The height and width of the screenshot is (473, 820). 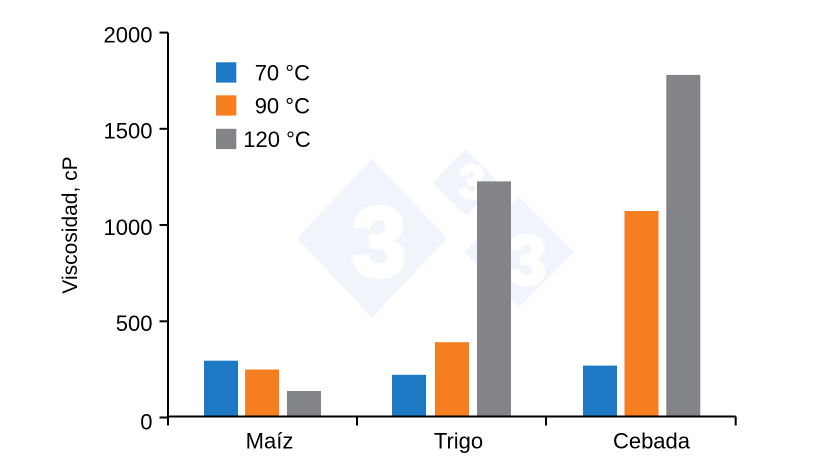 What do you see at coordinates (128, 35) in the screenshot?
I see `svg-text: 2000` at bounding box center [128, 35].